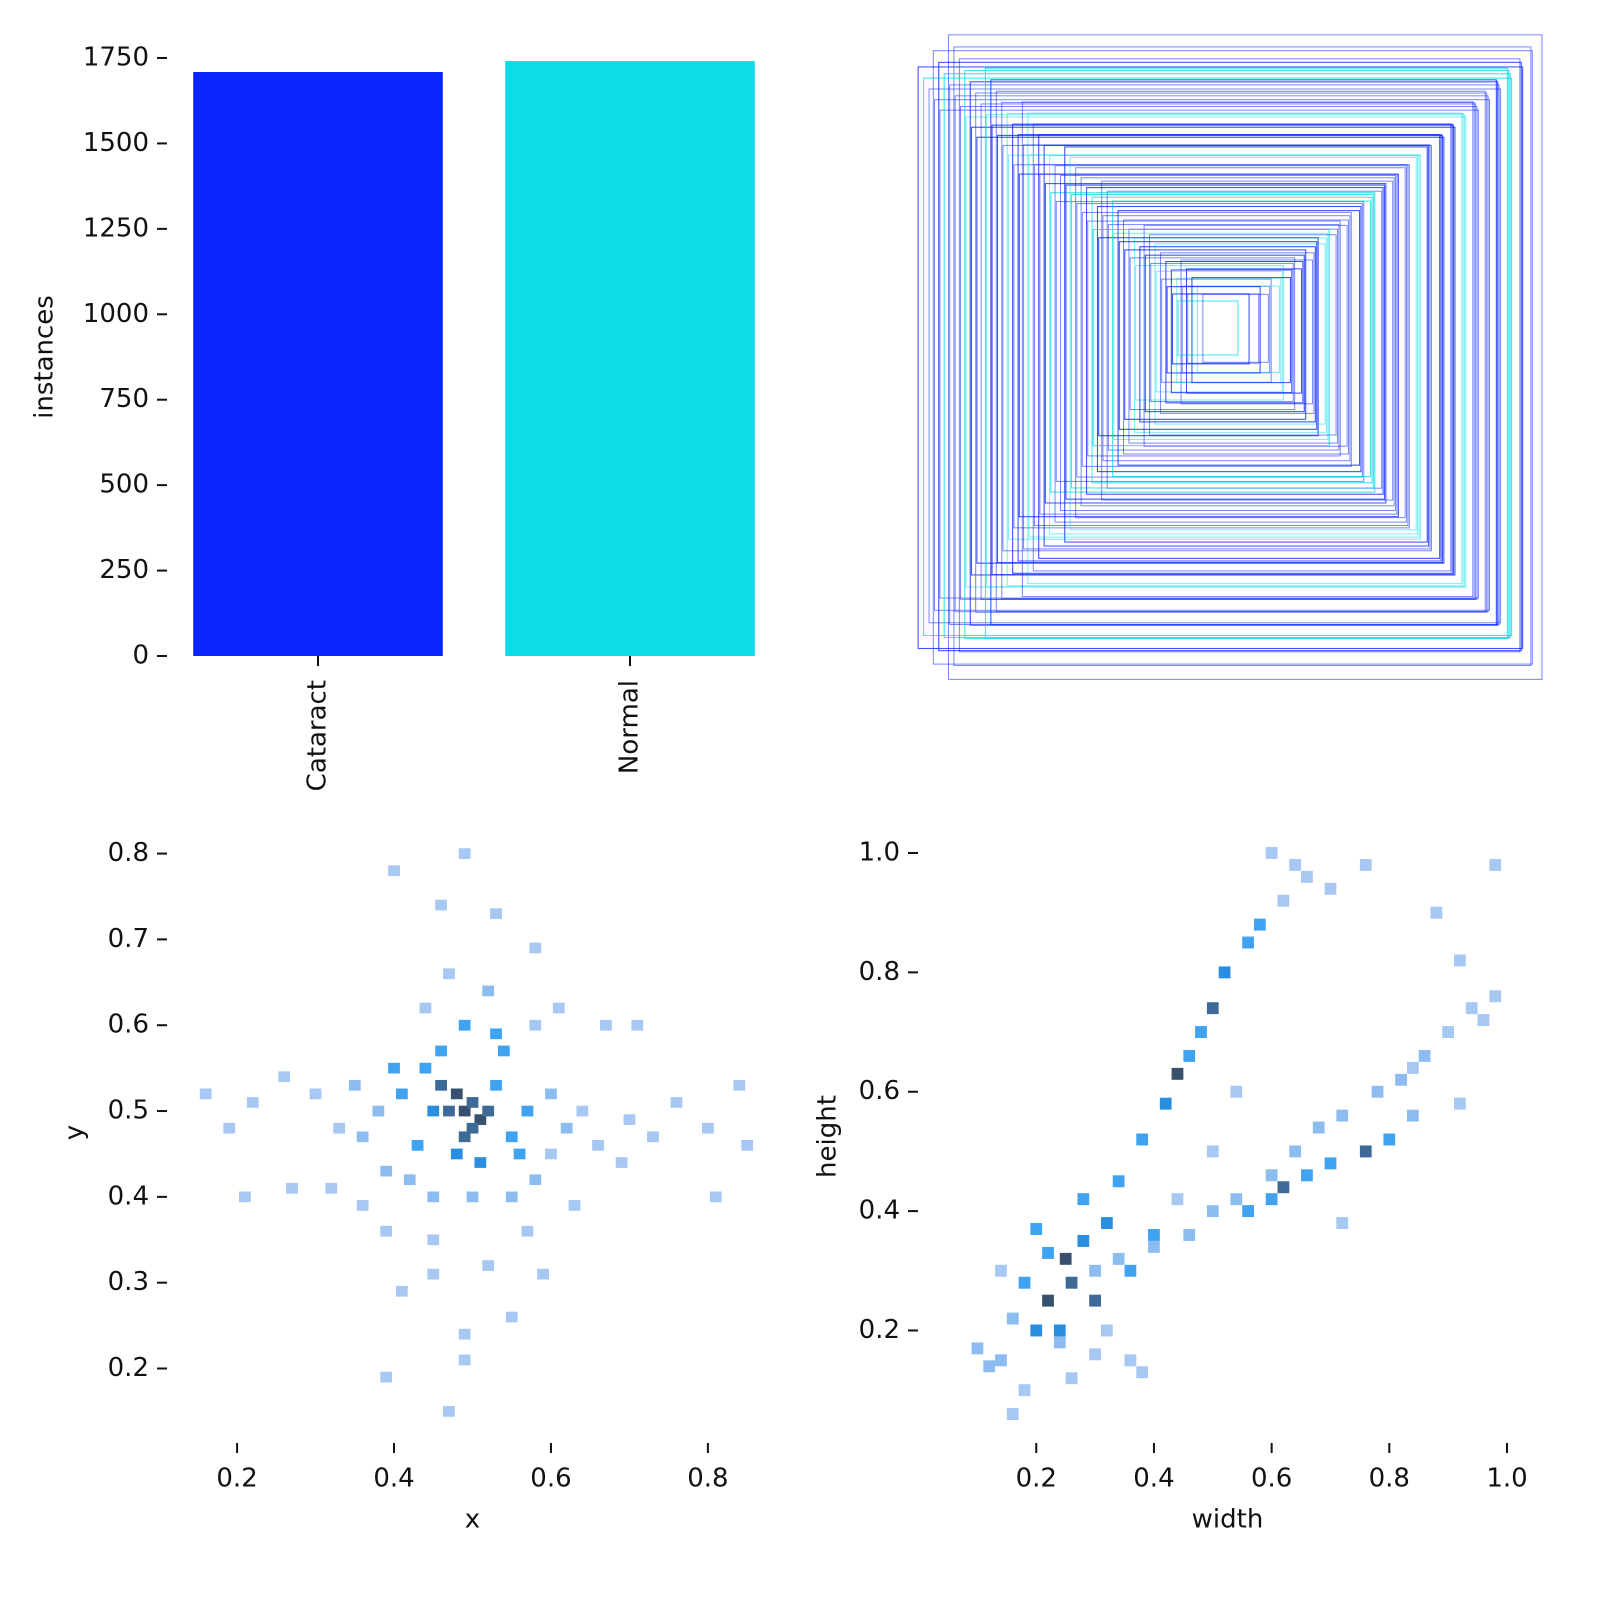 This screenshot has height=1600, width=1600. What do you see at coordinates (116, 314) in the screenshot?
I see `y-tick-label: 1000` at bounding box center [116, 314].